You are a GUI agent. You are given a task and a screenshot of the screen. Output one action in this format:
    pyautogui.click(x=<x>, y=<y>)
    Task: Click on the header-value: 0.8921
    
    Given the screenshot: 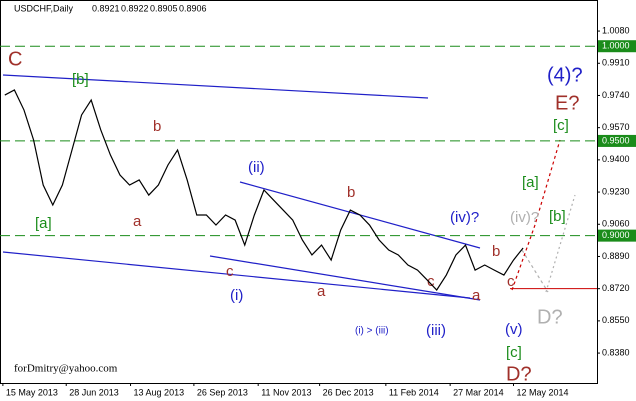 What is the action you would take?
    pyautogui.click(x=106, y=8)
    